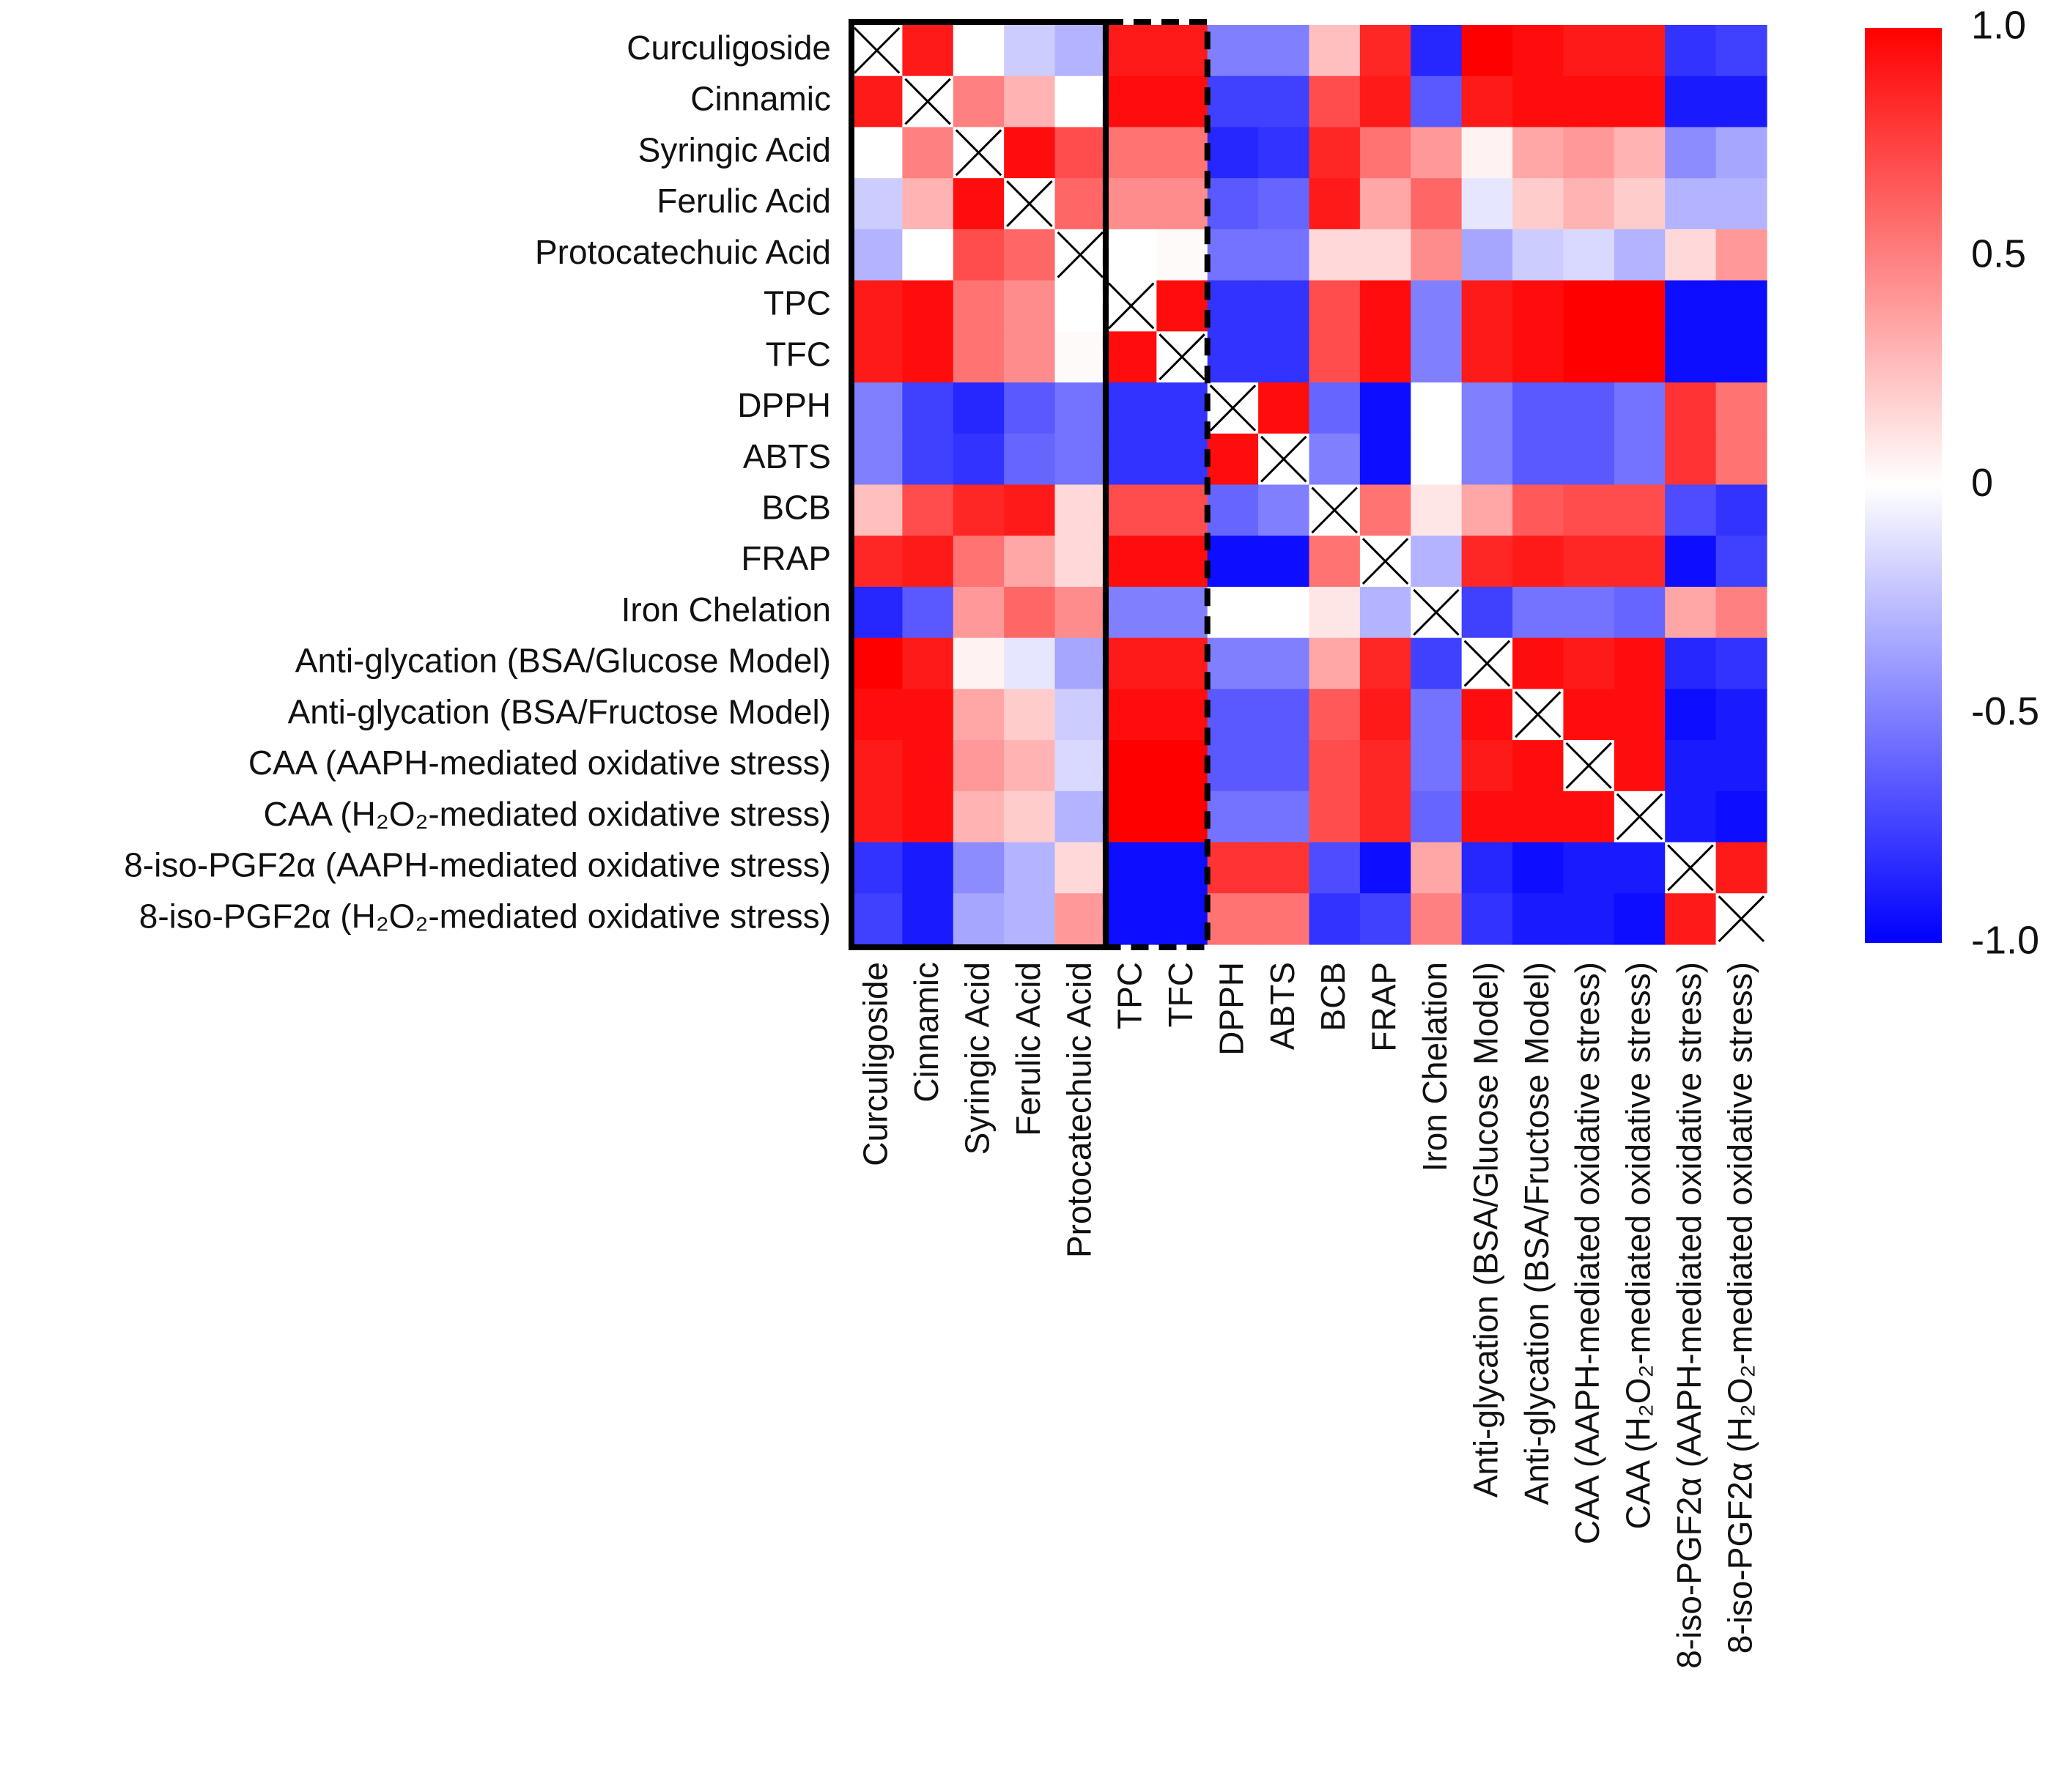 The image size is (2062, 1792). What do you see at coordinates (1028, 1049) in the screenshot?
I see `column-label: Ferulic Acid` at bounding box center [1028, 1049].